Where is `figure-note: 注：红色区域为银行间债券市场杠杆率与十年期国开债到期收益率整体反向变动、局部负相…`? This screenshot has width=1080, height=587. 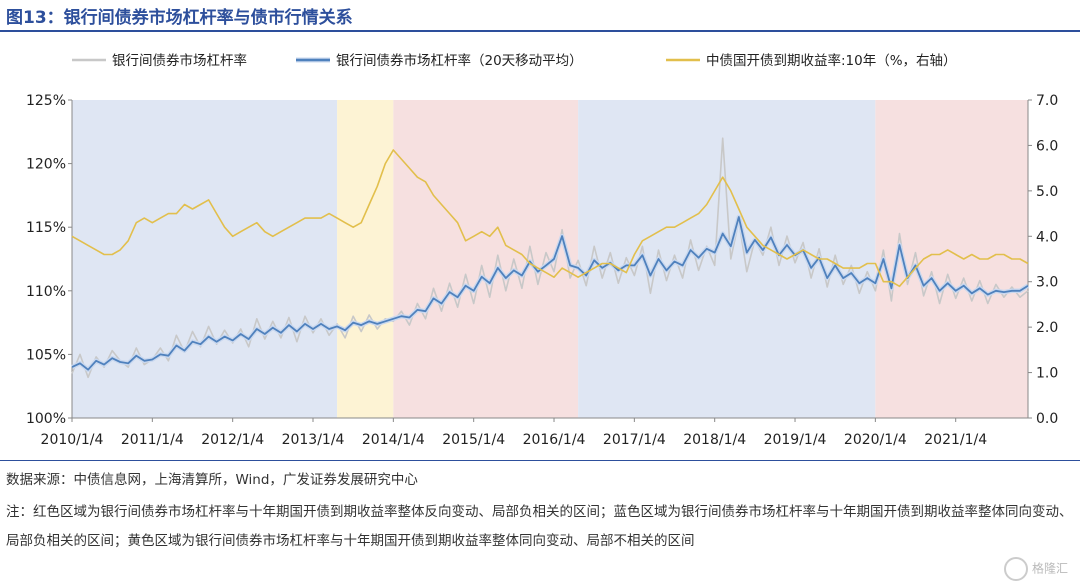
figure-note: 注：红色区域为银行间债券市场杠杆率与十年期国开债到期收益率整体反向变动、局部负相… is located at coordinates (539, 526).